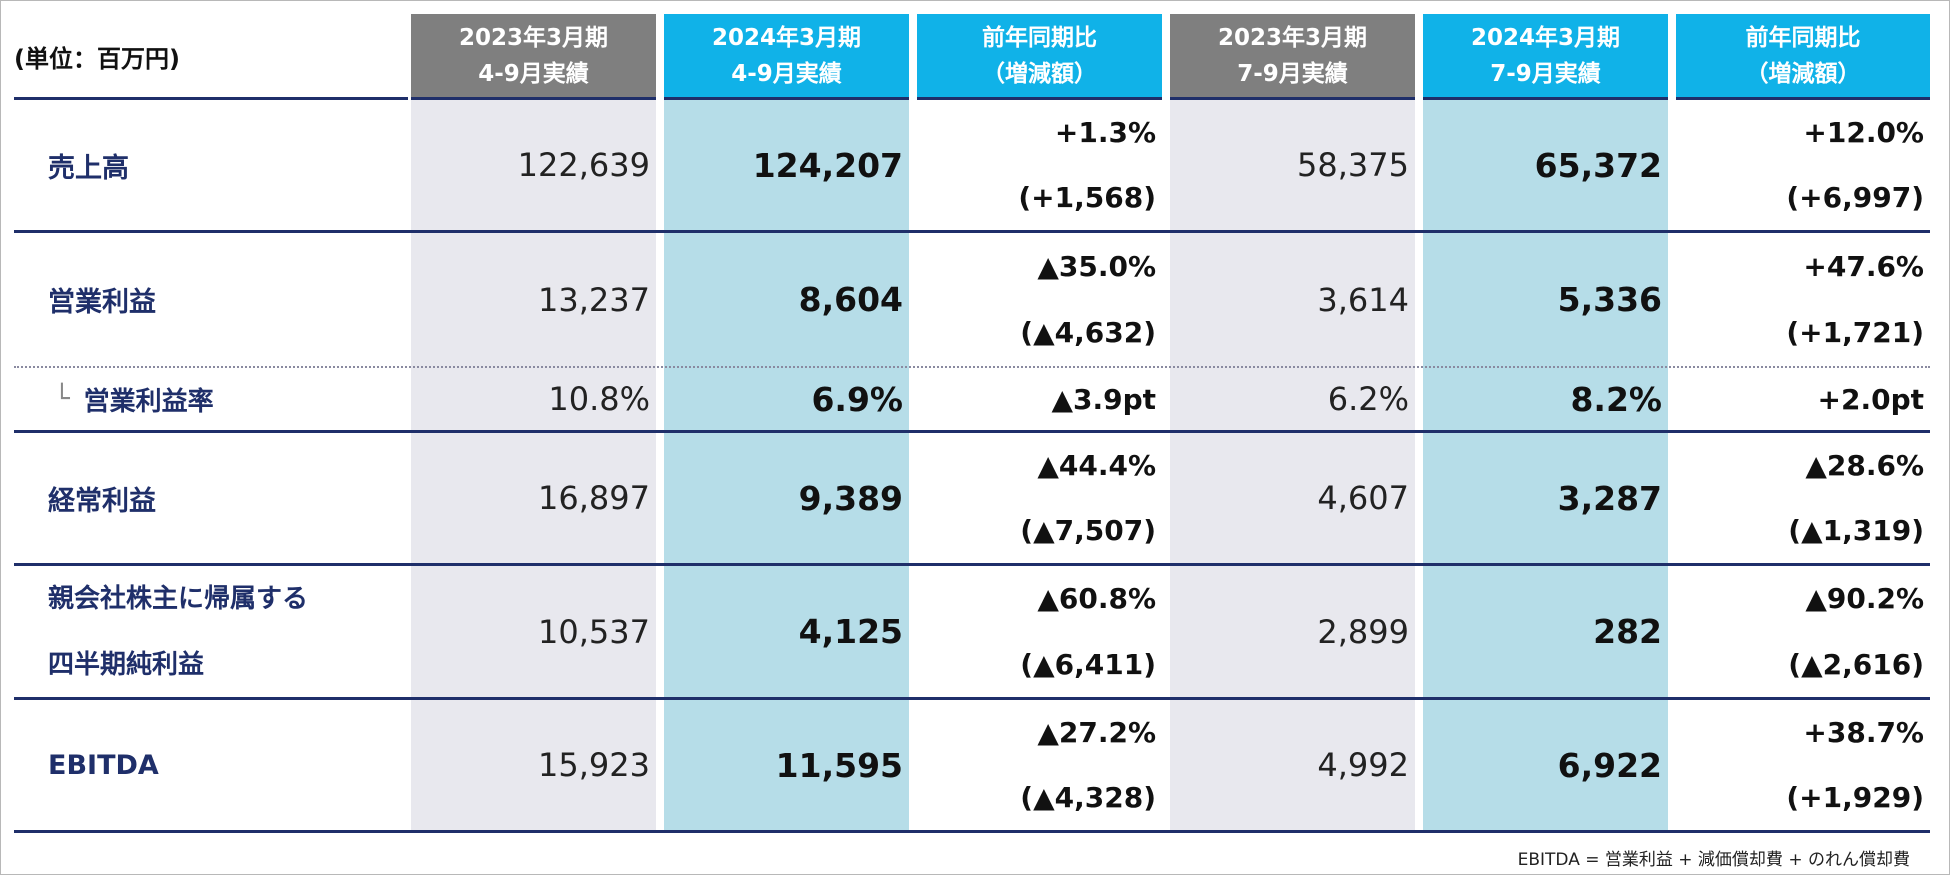 Image resolution: width=1950 pixels, height=875 pixels. I want to click on cell-net-sales-h1-curr: 124,207, so click(827, 165).